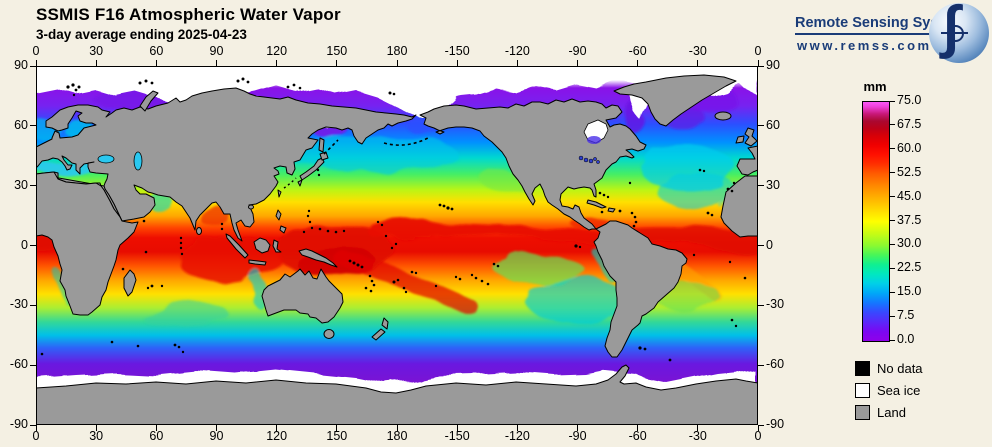 The height and width of the screenshot is (447, 992). Describe the element at coordinates (397, 436) in the screenshot. I see `lon-label-bottom: 180` at that location.